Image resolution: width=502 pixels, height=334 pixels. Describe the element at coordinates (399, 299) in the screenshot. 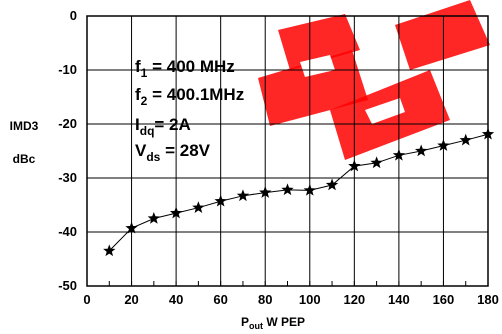

I see `x-tick-label: 140` at that location.